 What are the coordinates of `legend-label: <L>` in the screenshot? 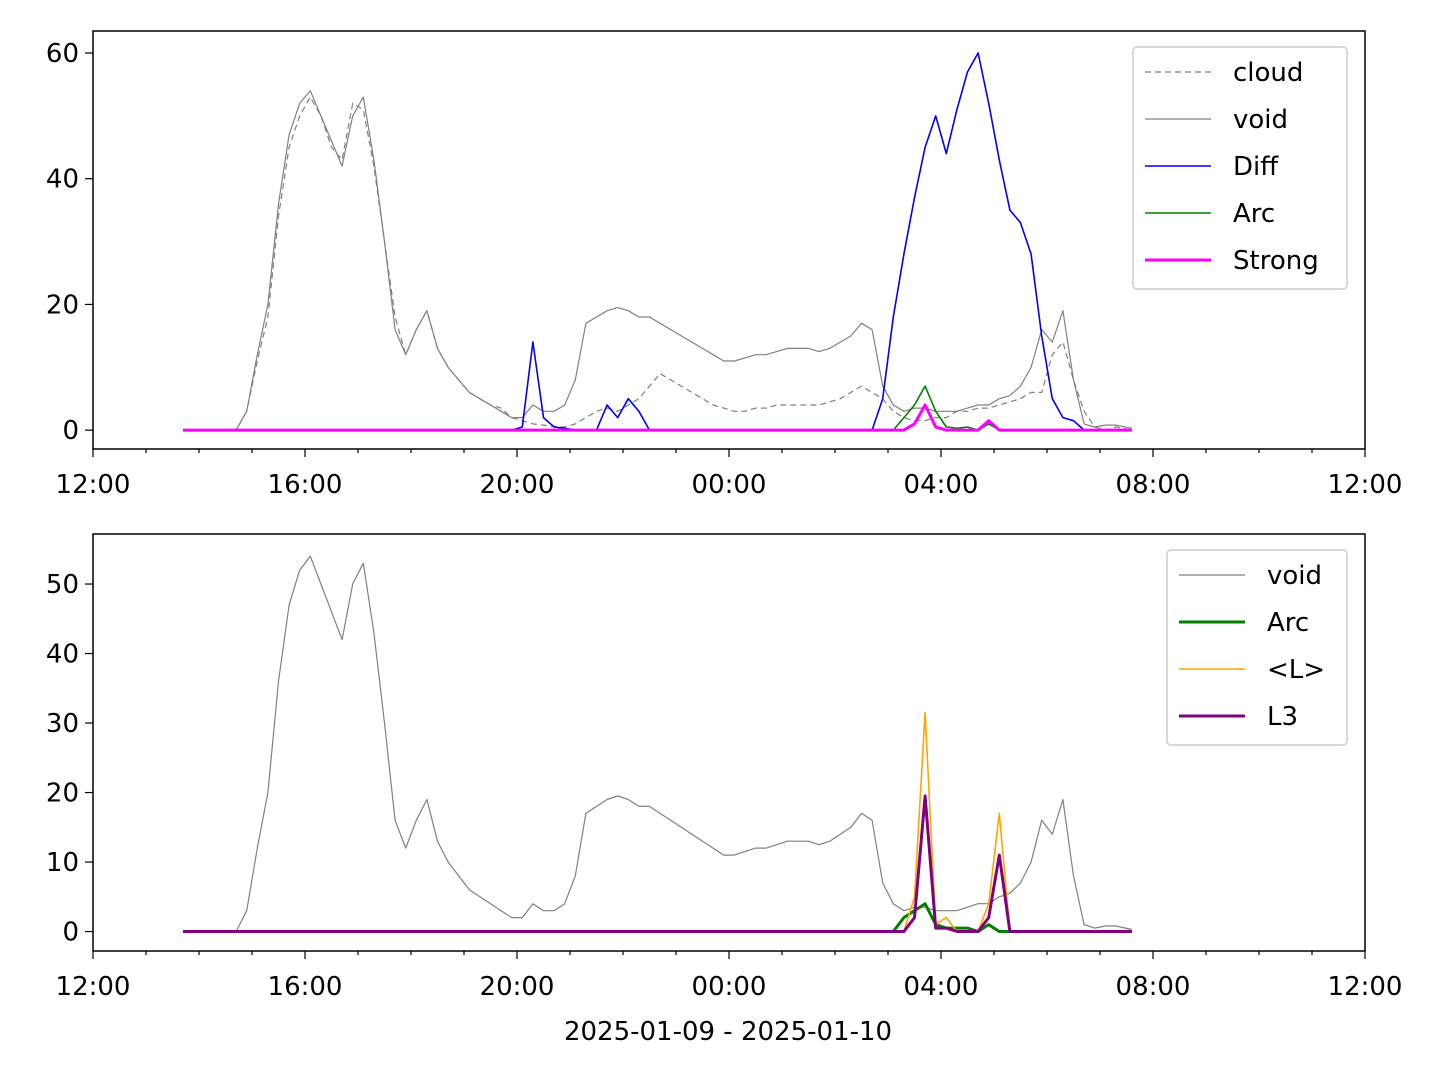 It's located at (1296, 670).